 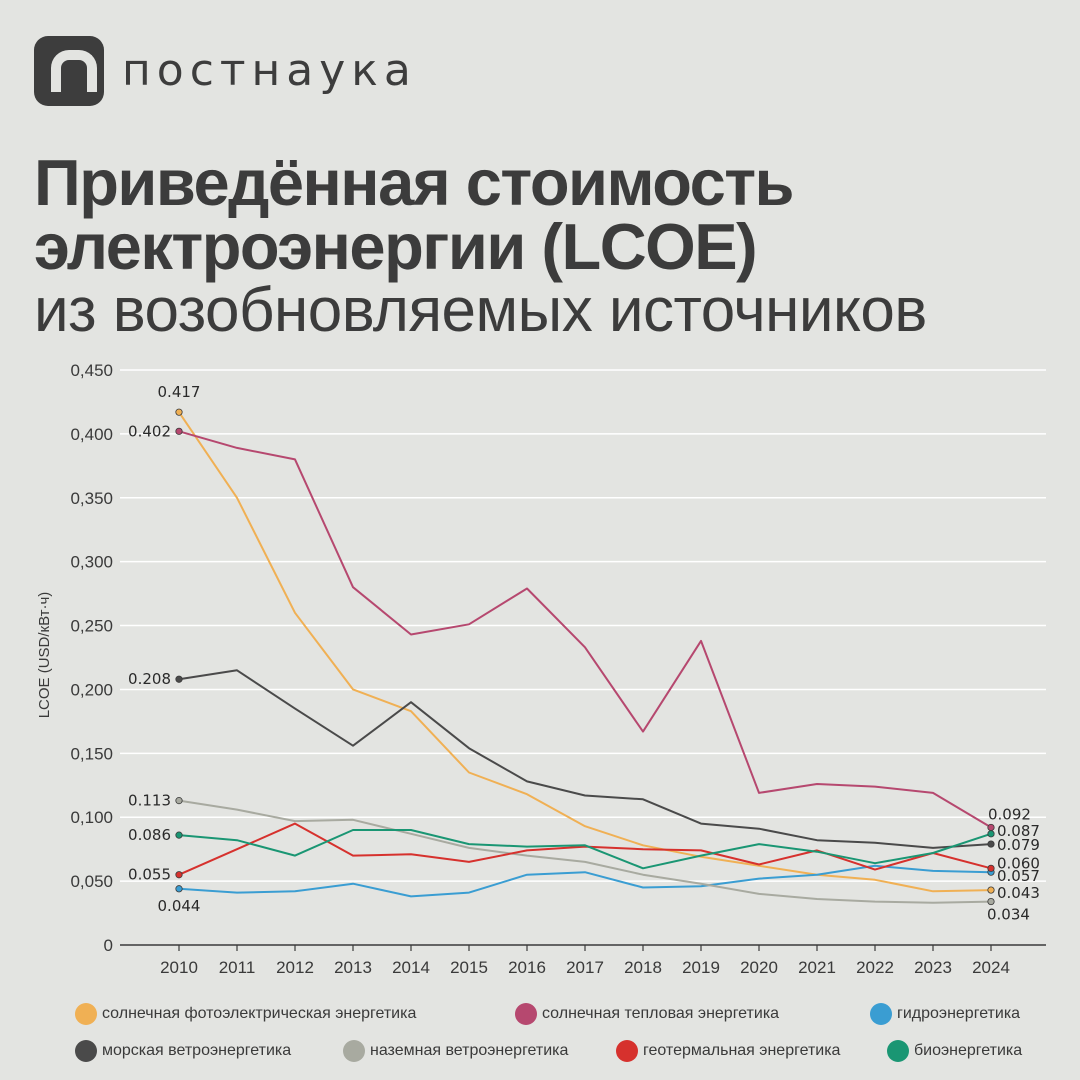 I want to click on y-tick-label: 0,100, so click(x=91, y=817).